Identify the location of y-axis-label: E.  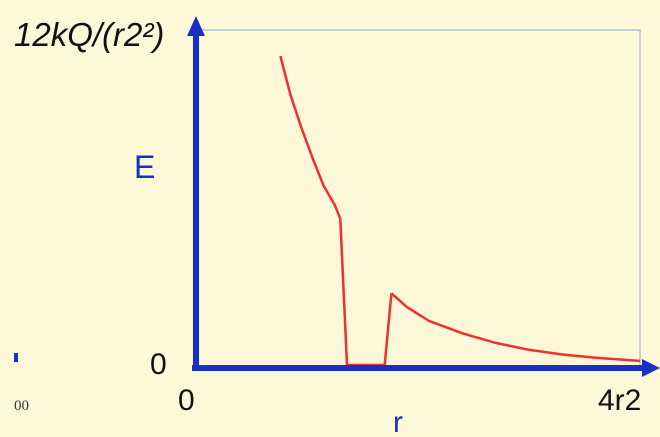
(144, 167).